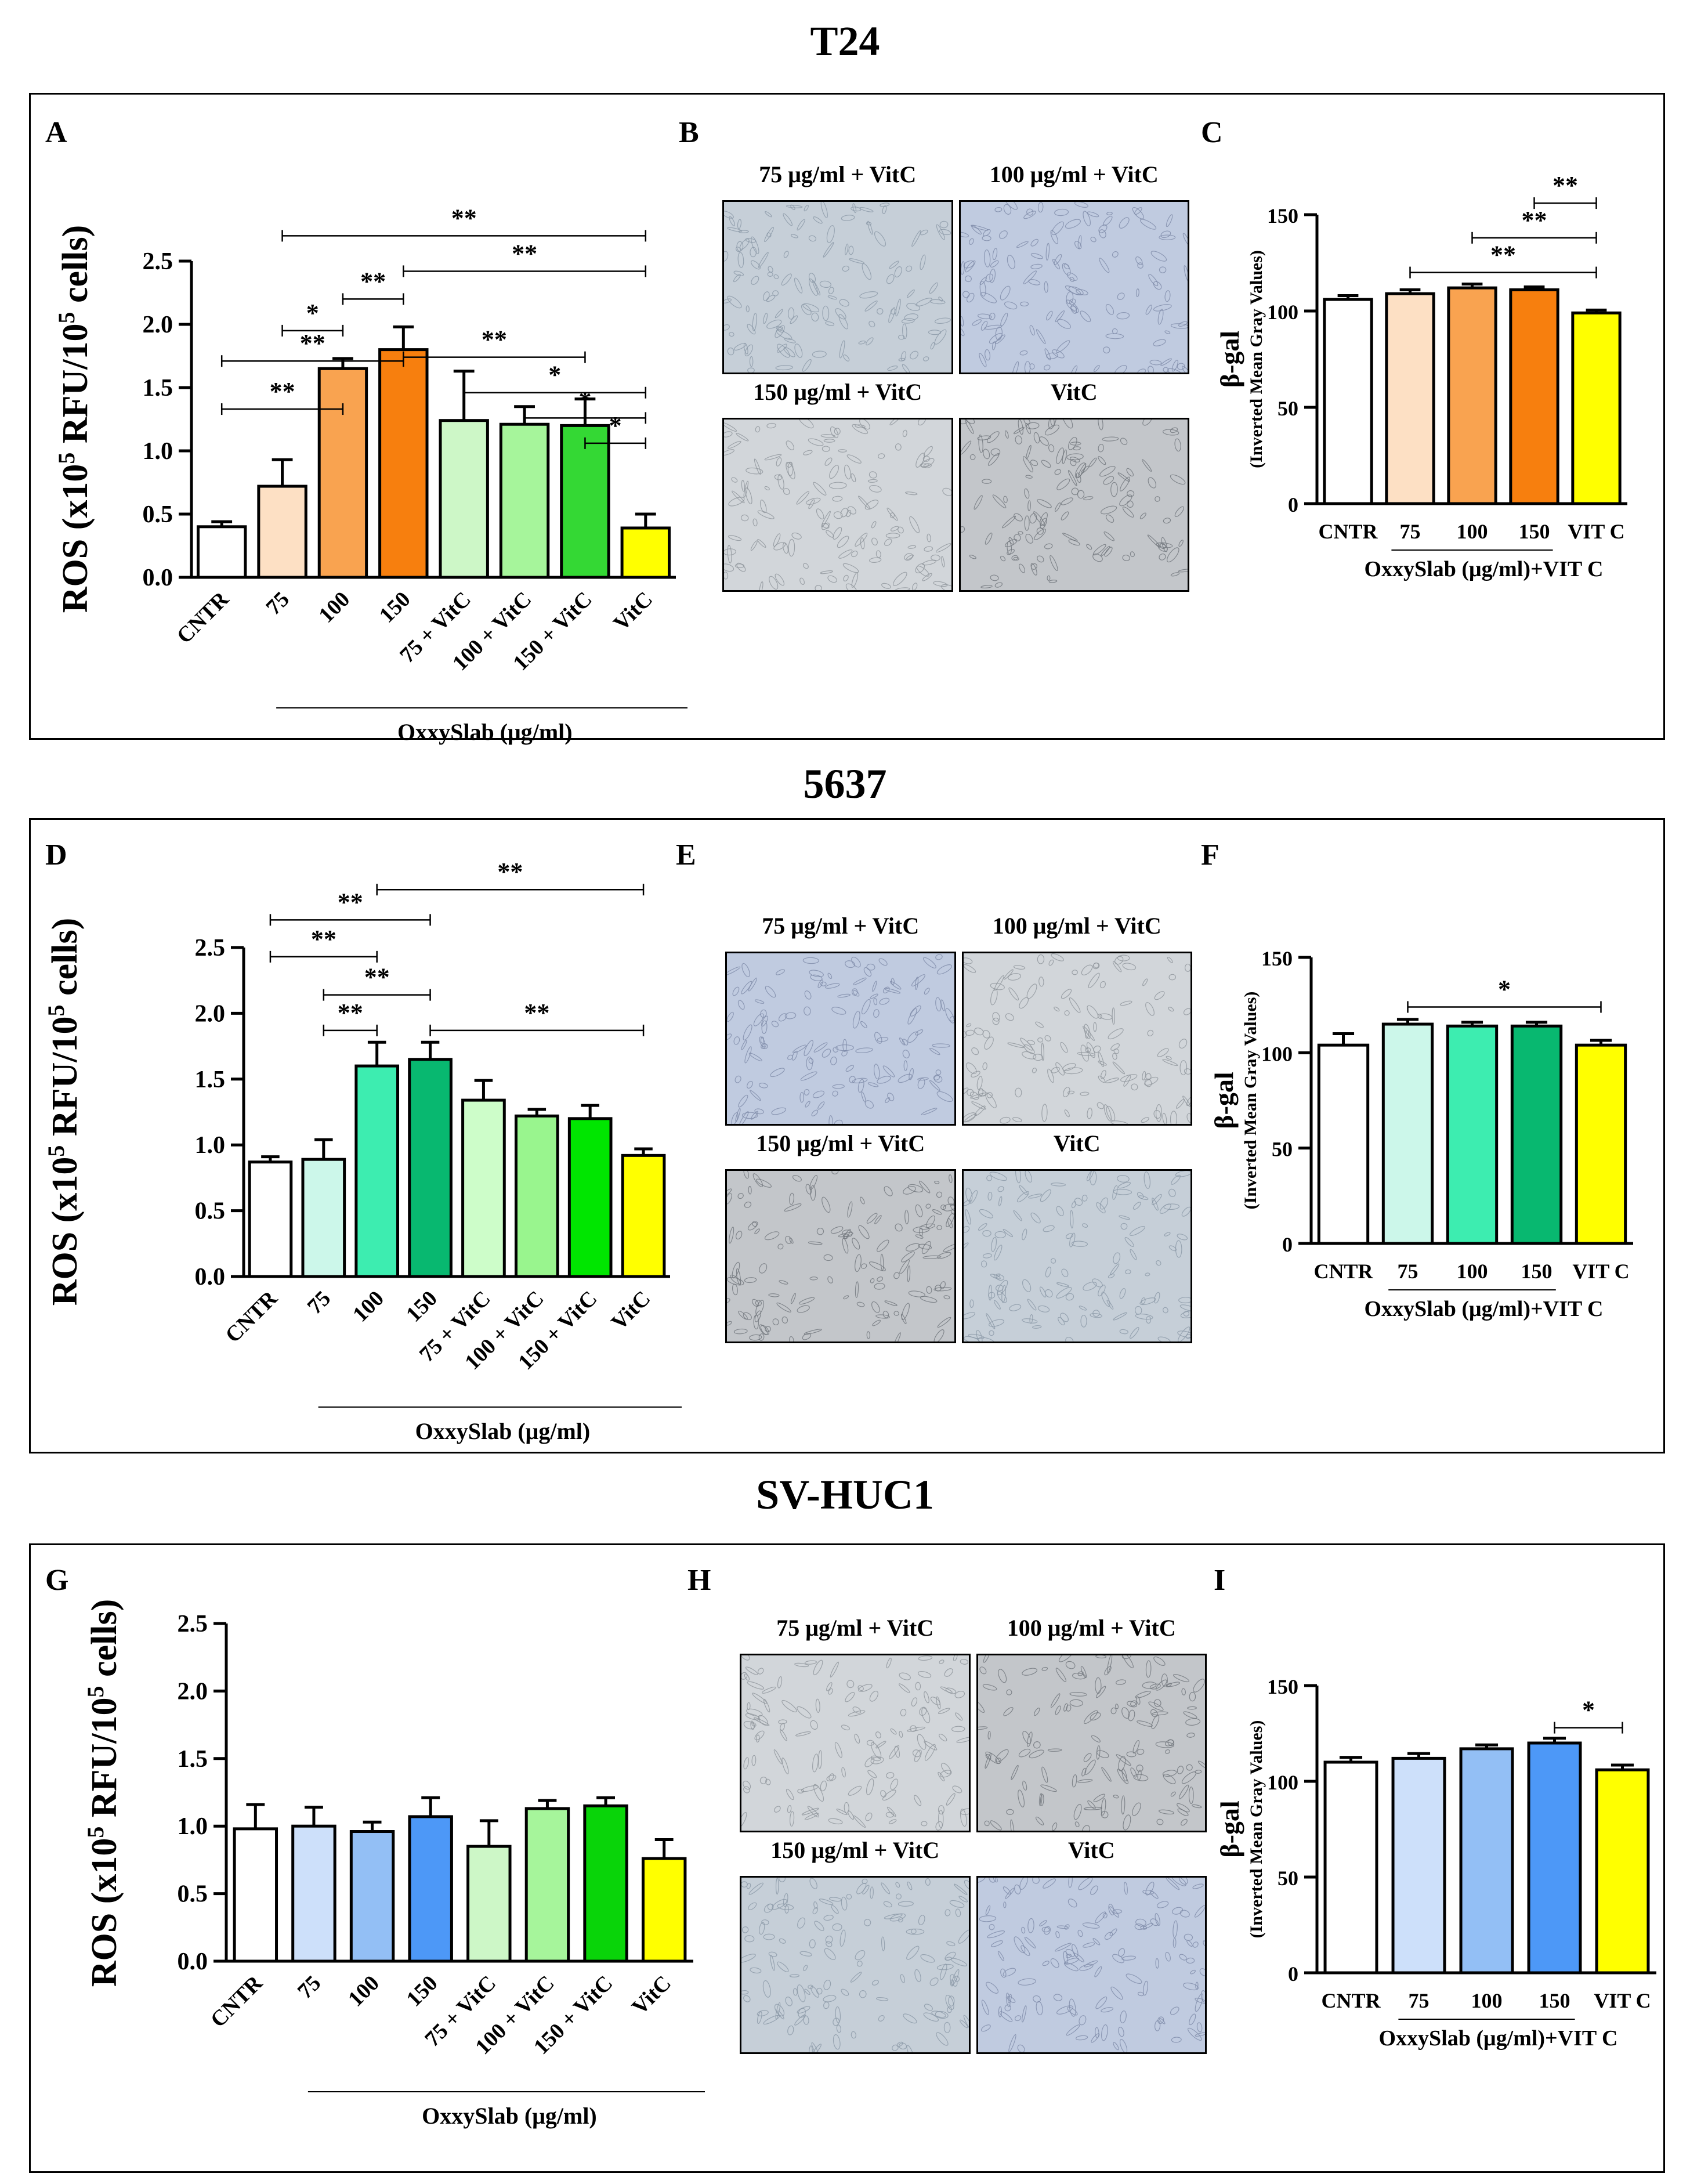 This screenshot has width=1690, height=2184. What do you see at coordinates (503, 1431) in the screenshot?
I see `x-group-label: OxxySlab (μg/ml)` at bounding box center [503, 1431].